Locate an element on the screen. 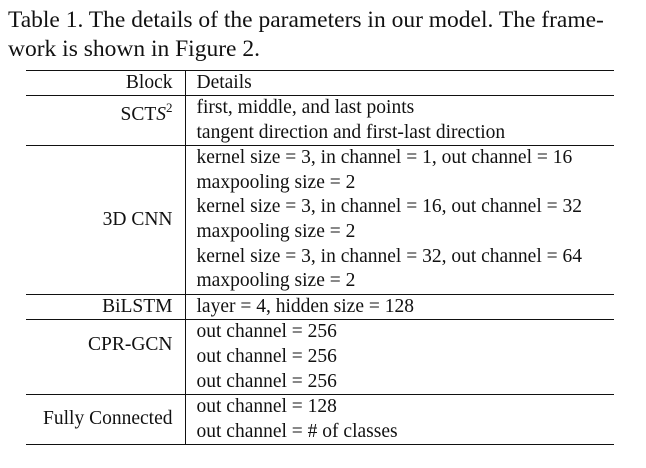  table-row: BiLSTM layer = 4, hidden size = 128 is located at coordinates (320, 306).